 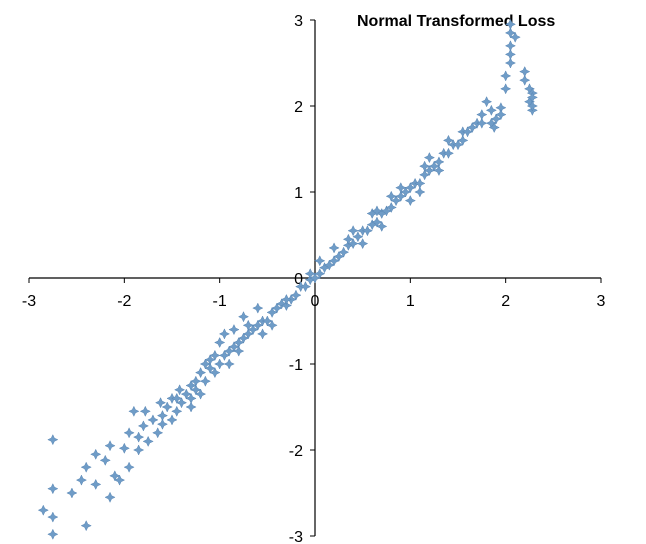 I want to click on x-tick-label: 1, so click(x=410, y=301).